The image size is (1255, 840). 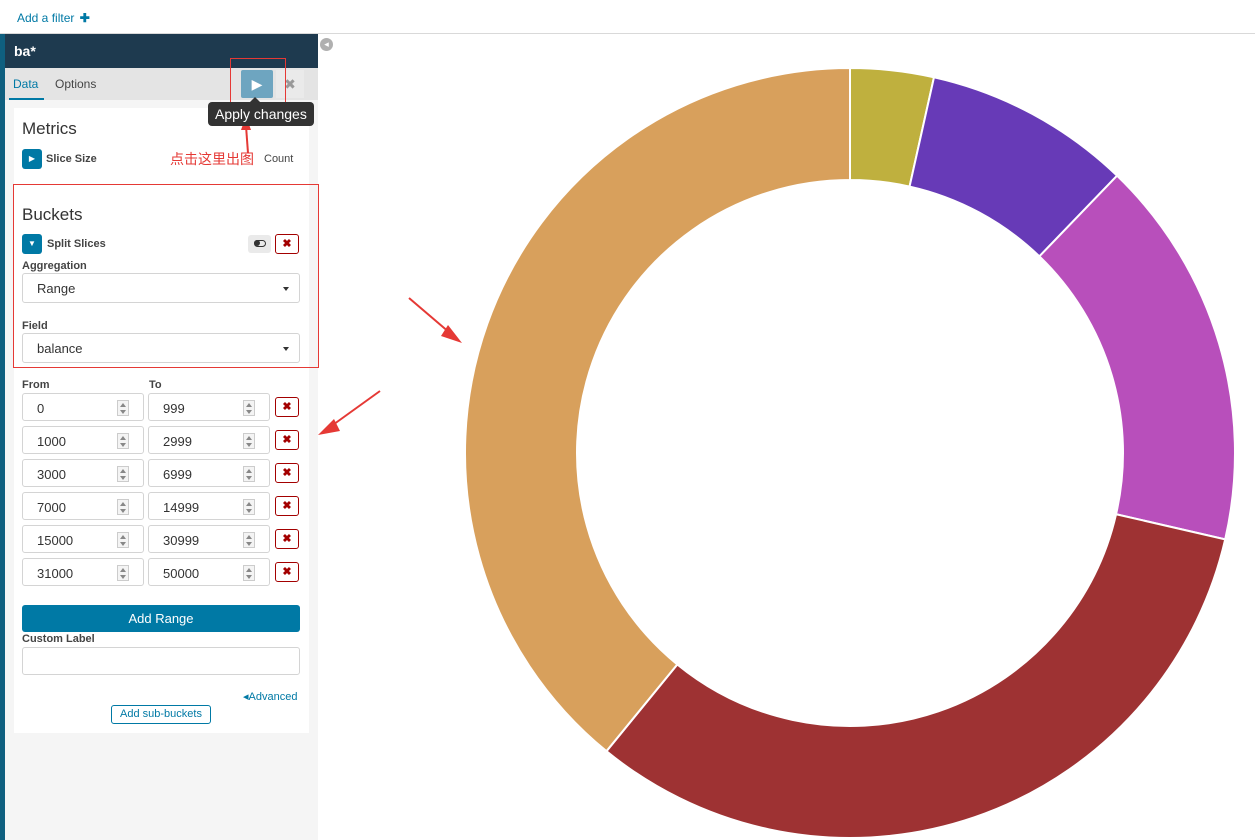 What do you see at coordinates (326, 44) in the screenshot?
I see `collapse-sidebar-icon: ◂` at bounding box center [326, 44].